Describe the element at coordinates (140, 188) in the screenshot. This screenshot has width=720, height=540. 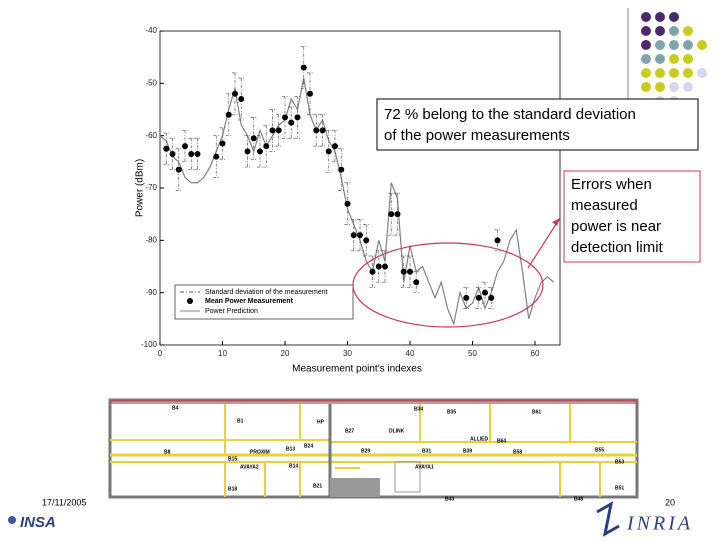
I see `y-axis-label: Power (dBm)` at that location.